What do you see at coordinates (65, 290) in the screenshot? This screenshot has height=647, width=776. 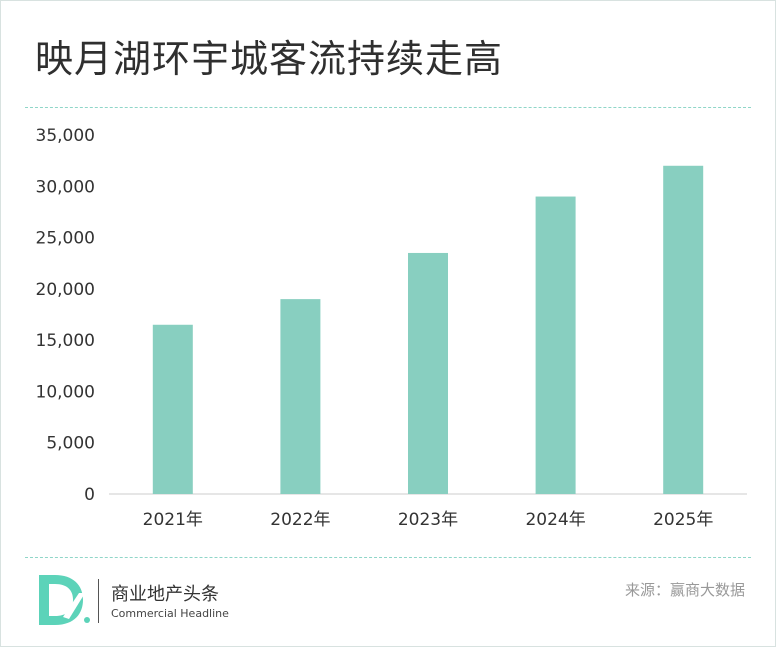 I see `y-tick-label: 20,000` at bounding box center [65, 290].